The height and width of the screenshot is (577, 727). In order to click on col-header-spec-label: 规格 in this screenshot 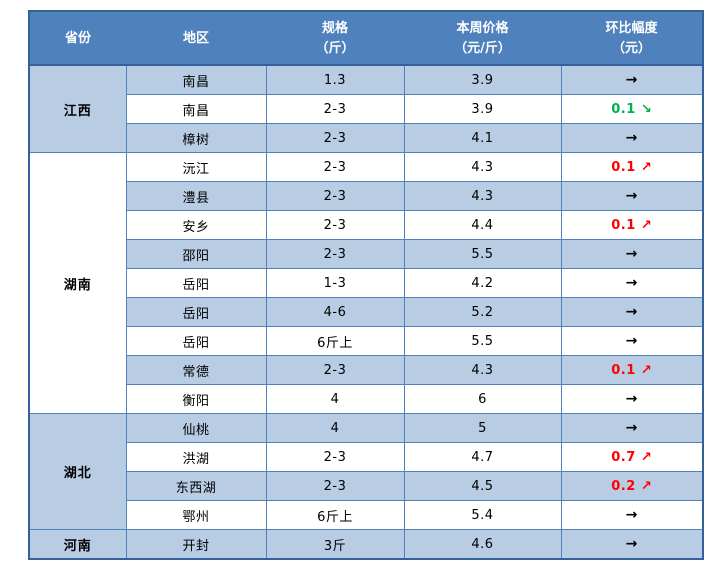, I will do `click(334, 28)`.